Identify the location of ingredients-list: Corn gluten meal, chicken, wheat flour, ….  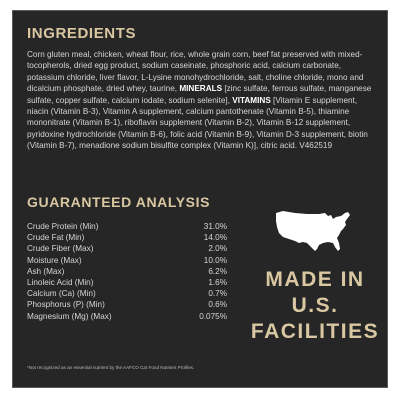
(195, 72).